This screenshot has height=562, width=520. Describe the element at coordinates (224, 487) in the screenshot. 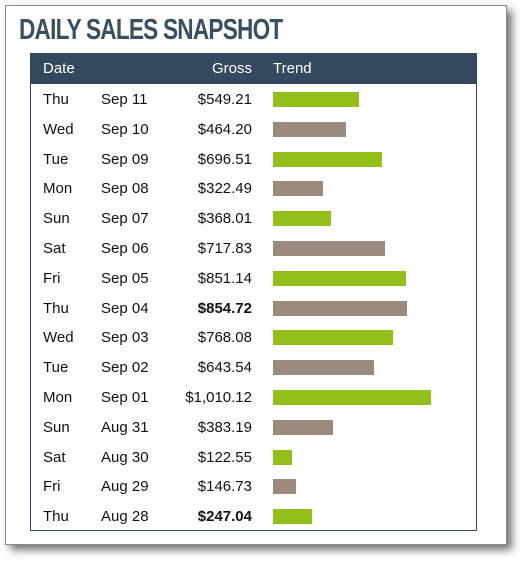

I see `gross-cell: $146.73` at that location.